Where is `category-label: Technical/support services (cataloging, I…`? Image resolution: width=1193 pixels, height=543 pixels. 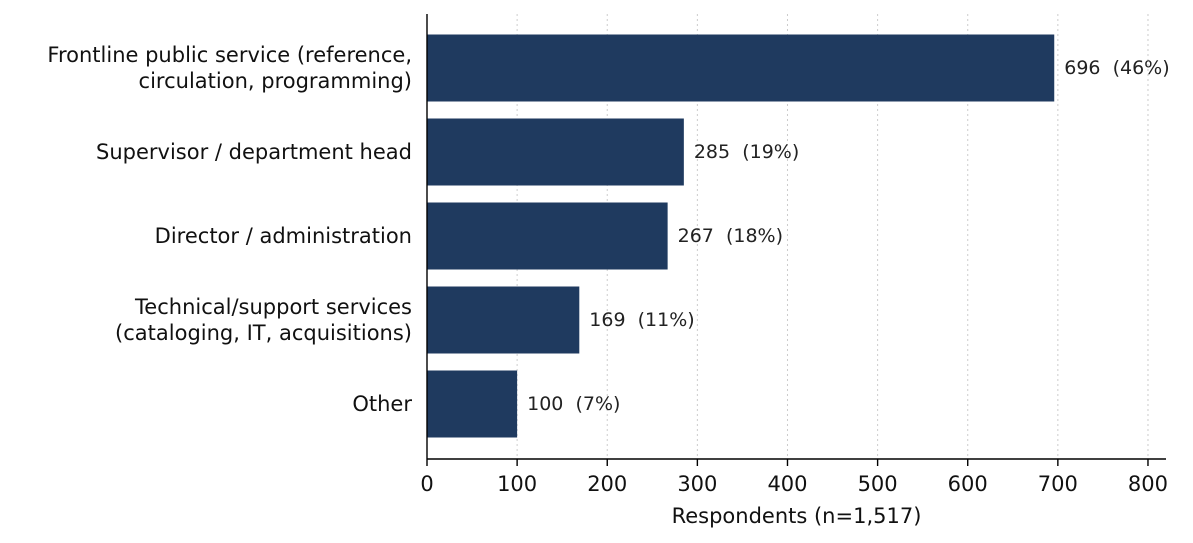 category-label: Technical/support services (cataloging, I… is located at coordinates (263, 320).